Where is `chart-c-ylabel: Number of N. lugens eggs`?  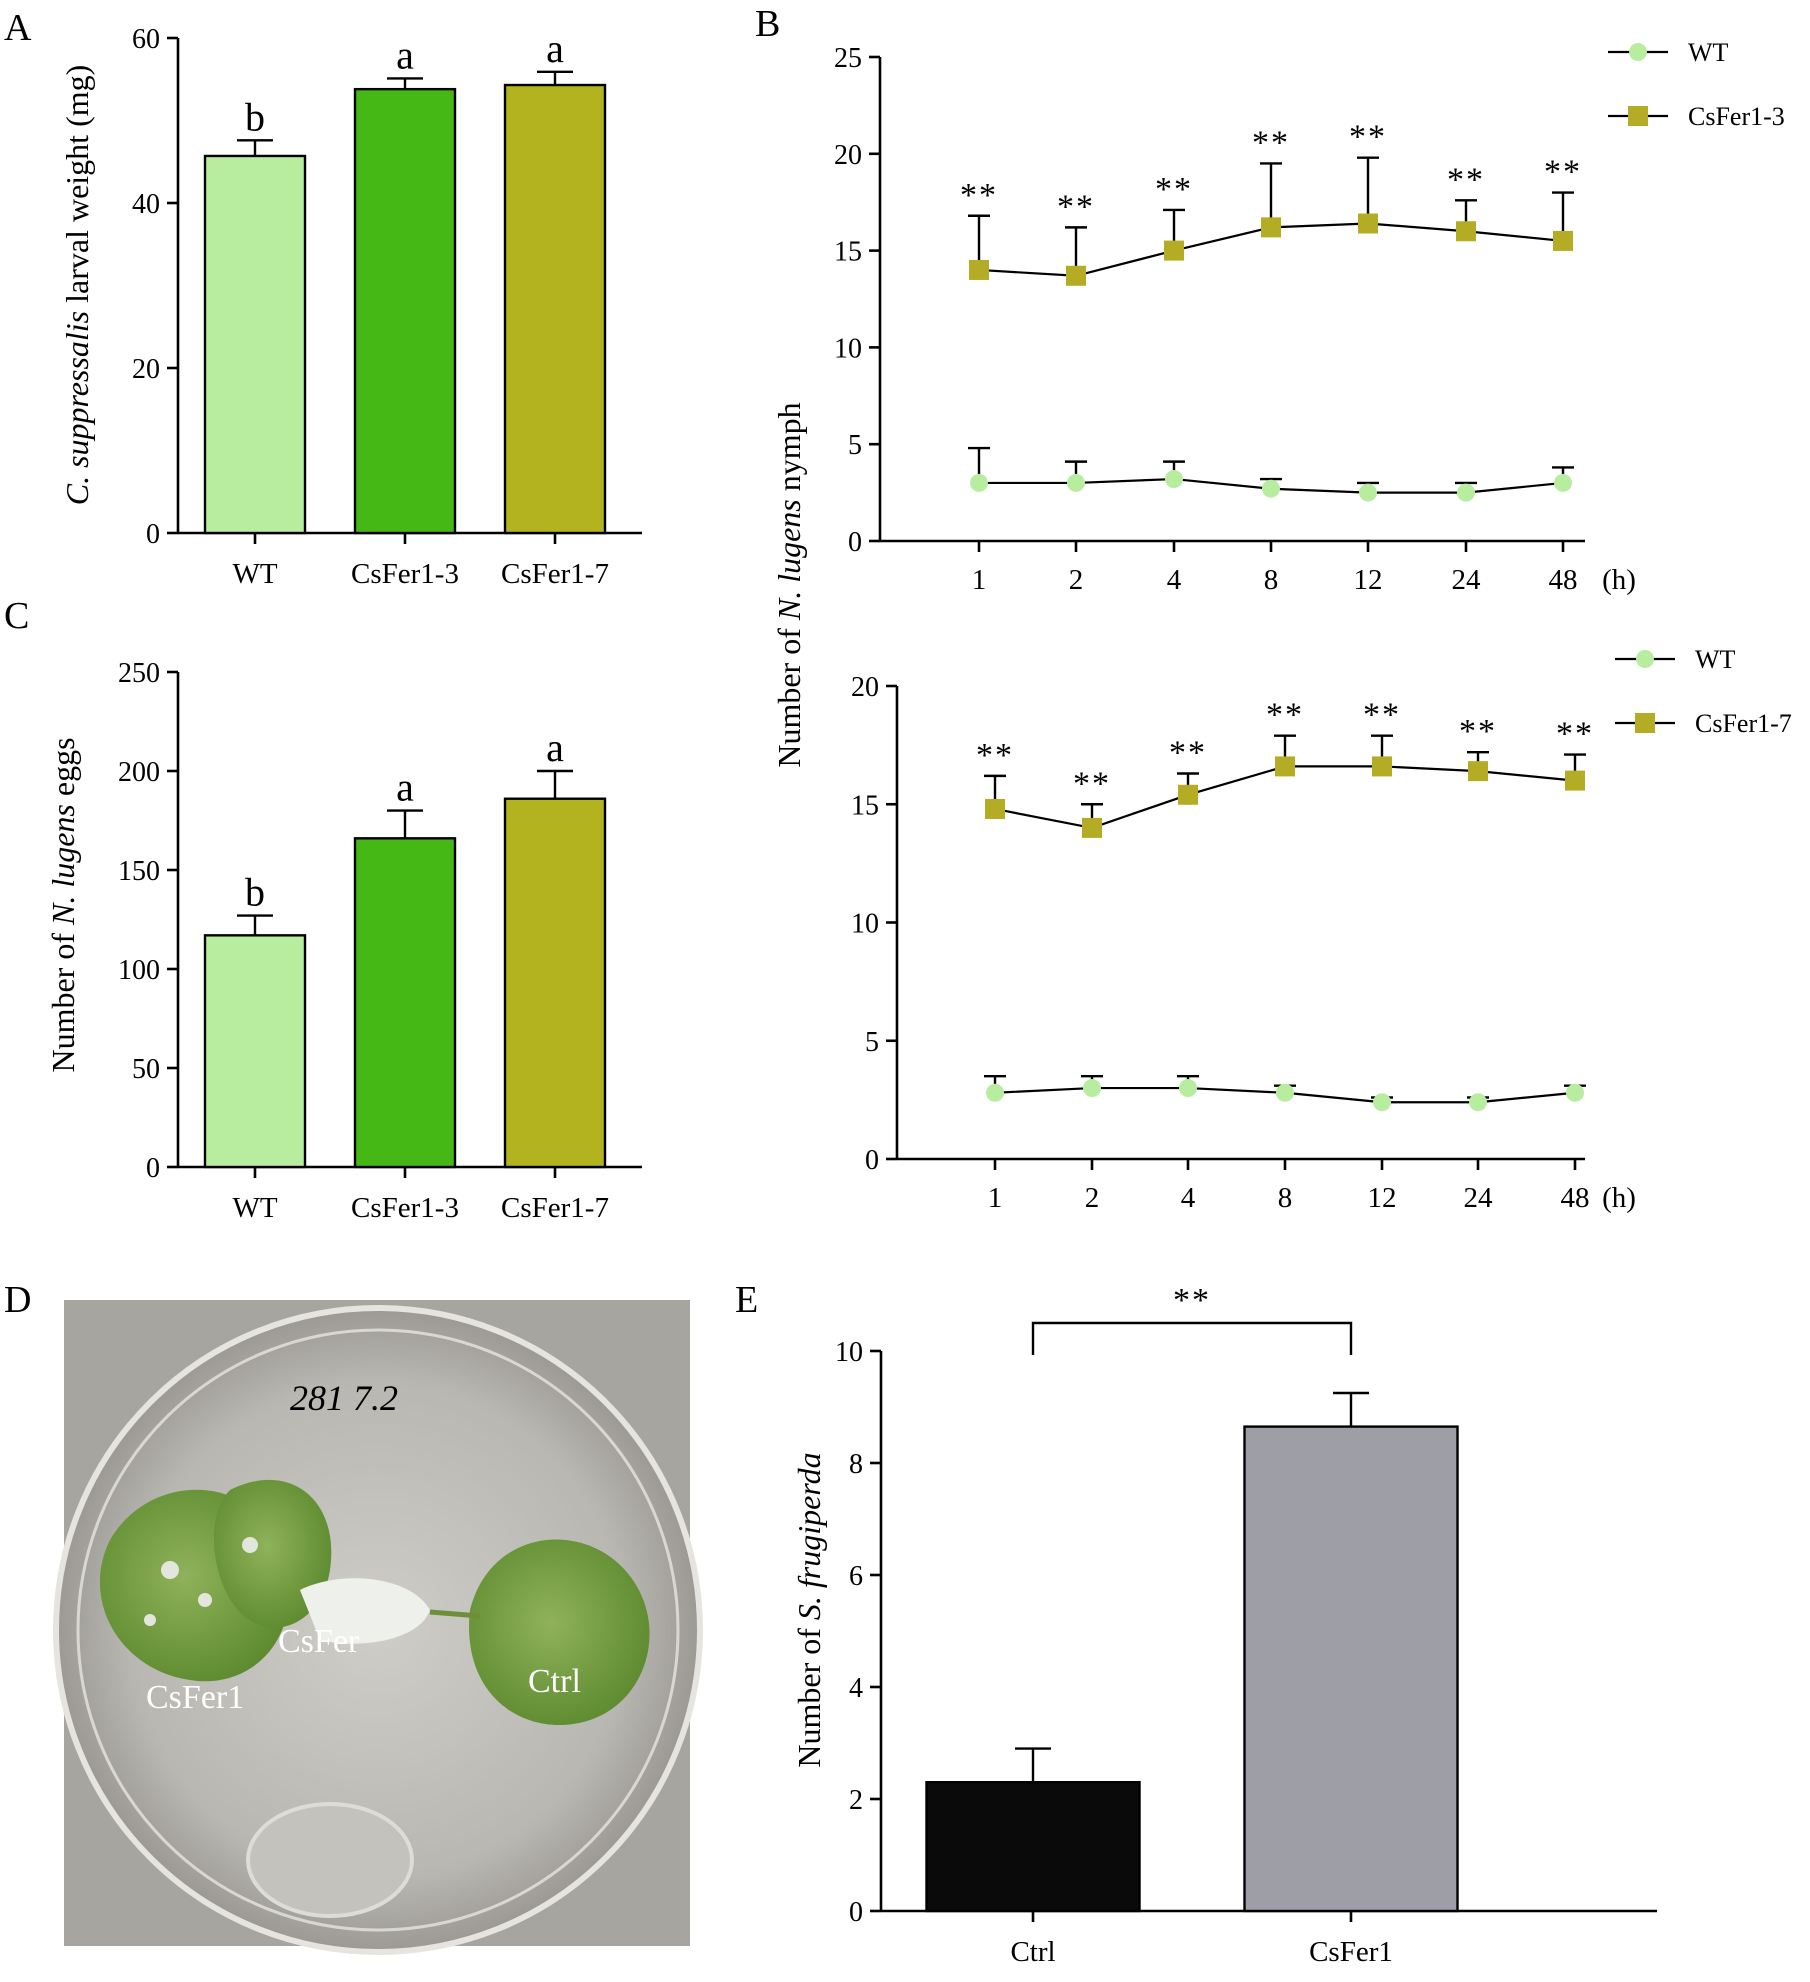 chart-c-ylabel: Number of N. lugens eggs is located at coordinates (63, 904).